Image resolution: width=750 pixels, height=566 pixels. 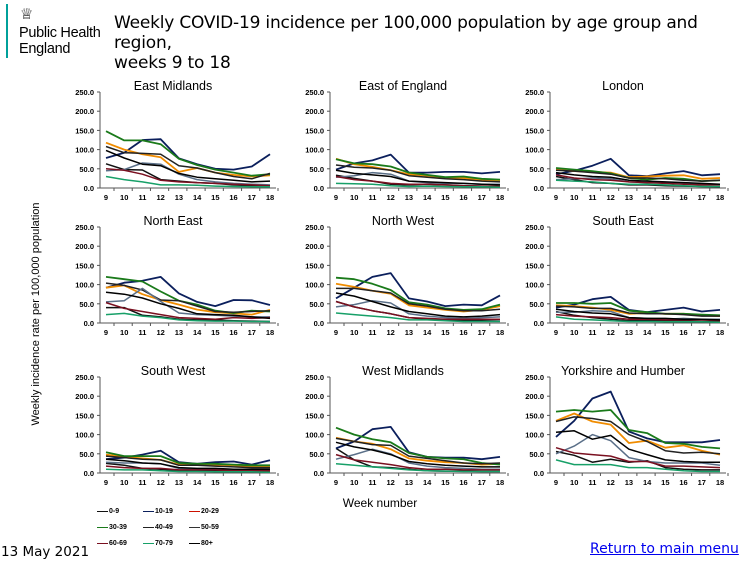 I want to click on y-tick-label: 50.0, so click(x=536, y=169).